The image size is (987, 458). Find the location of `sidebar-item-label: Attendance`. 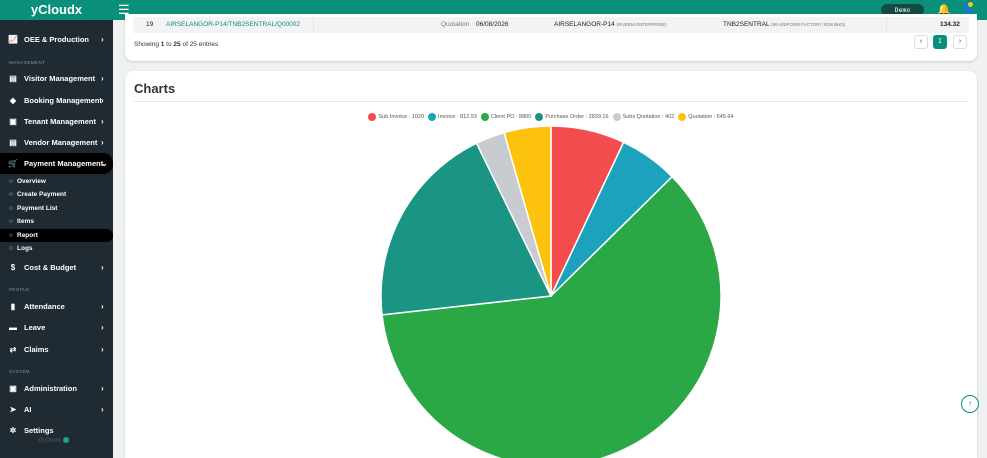

sidebar-item-label: Attendance is located at coordinates (44, 306).